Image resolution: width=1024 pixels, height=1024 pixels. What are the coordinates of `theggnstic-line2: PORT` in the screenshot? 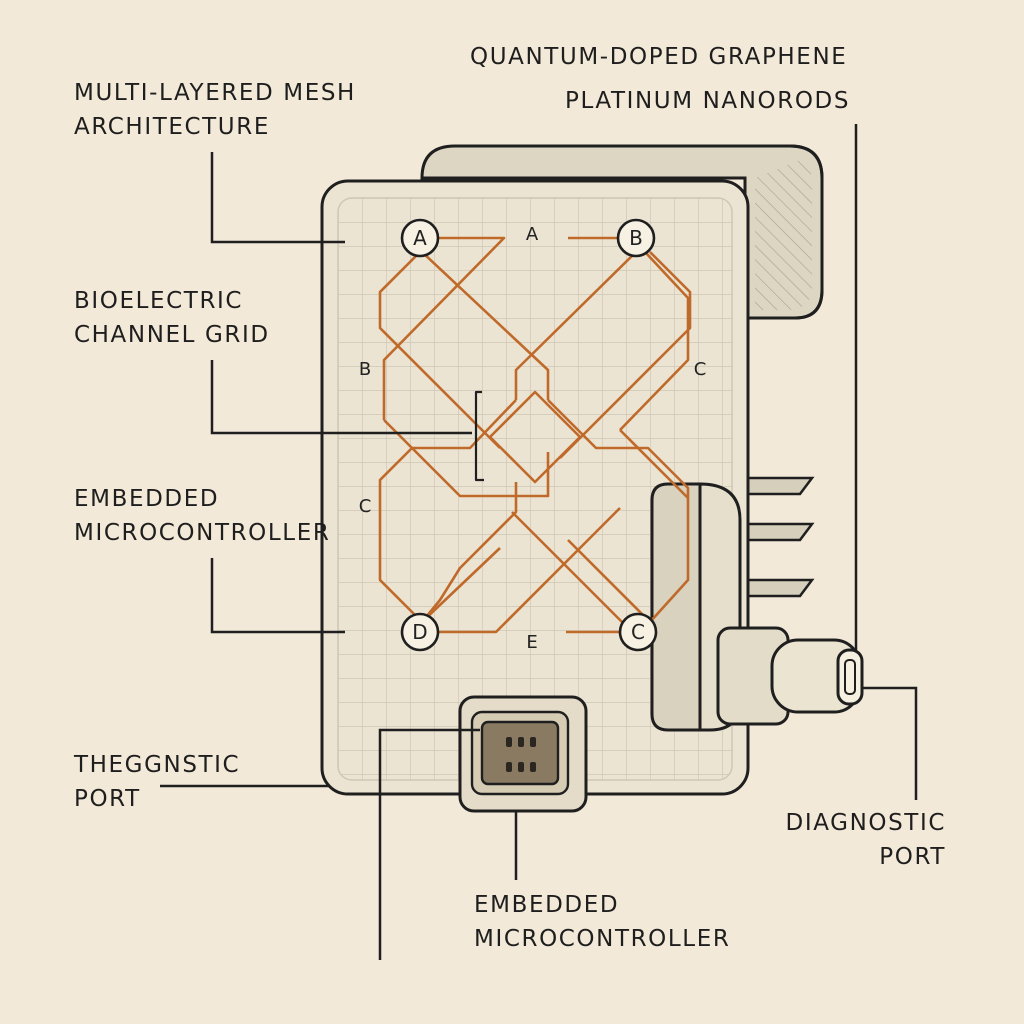 It's located at (107, 799).